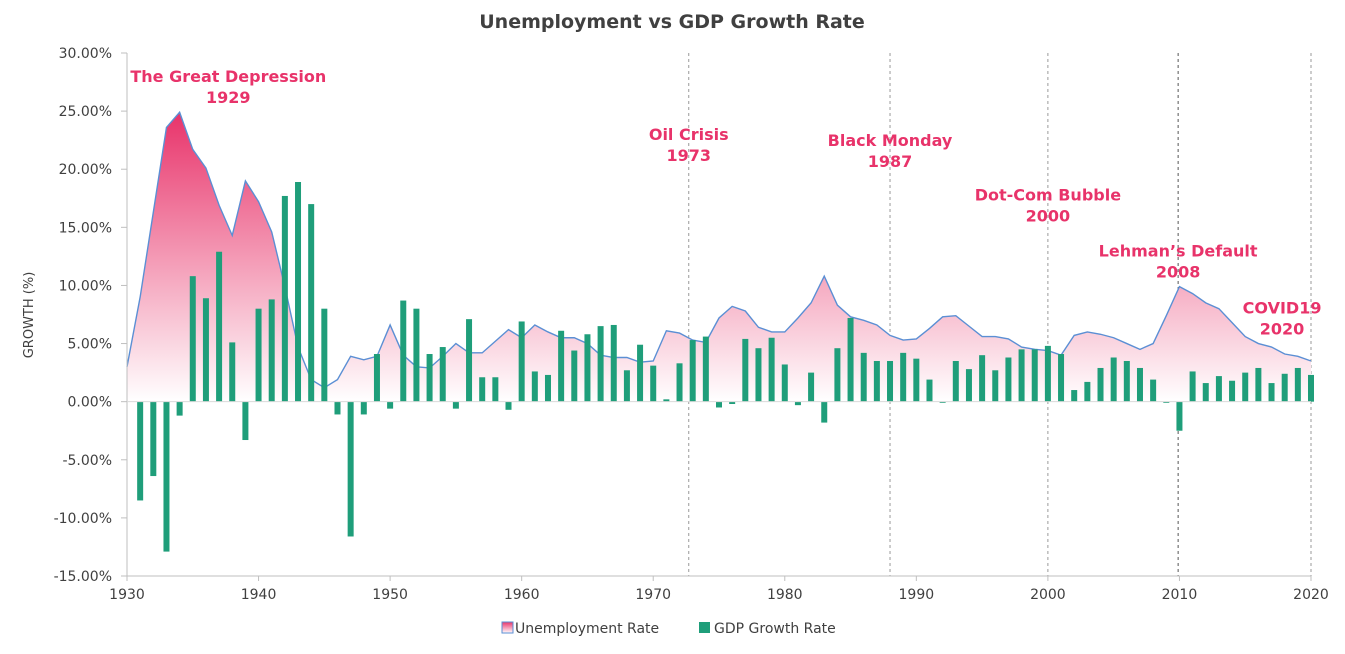 Image resolution: width=1345 pixels, height=654 pixels. What do you see at coordinates (1282, 307) in the screenshot?
I see `event-label-name: COVID19` at bounding box center [1282, 307].